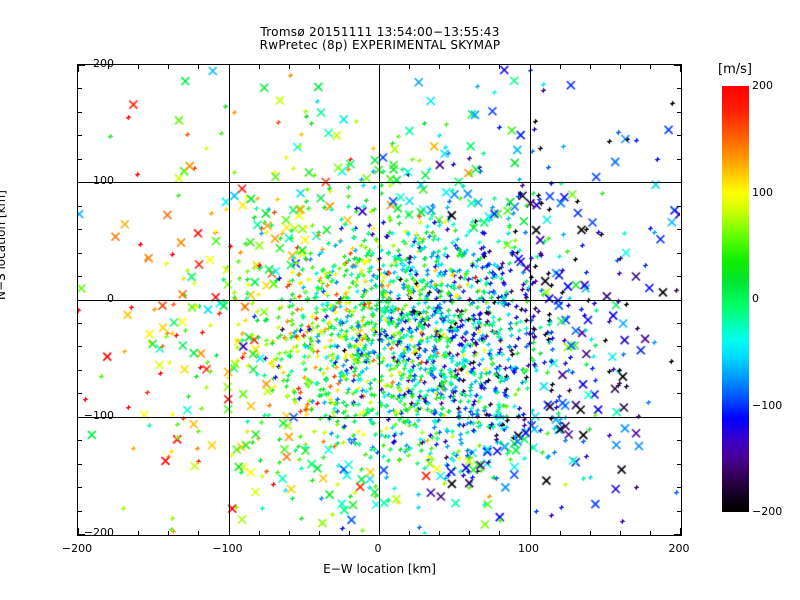 The image size is (800, 600). What do you see at coordinates (762, 192) in the screenshot?
I see `colorbar-tick-label: 100` at bounding box center [762, 192].